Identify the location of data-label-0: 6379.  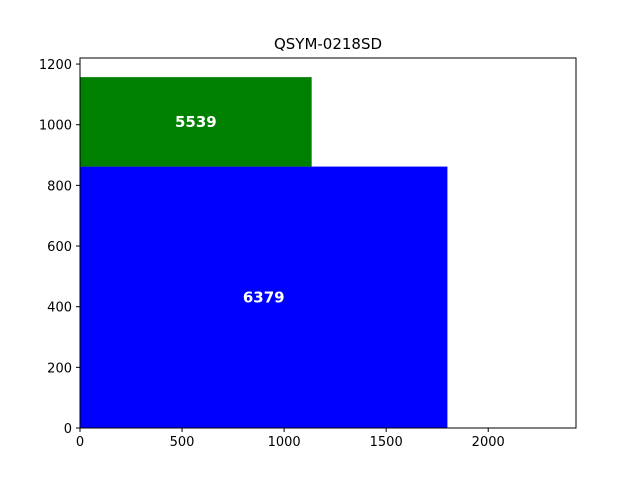
(264, 297).